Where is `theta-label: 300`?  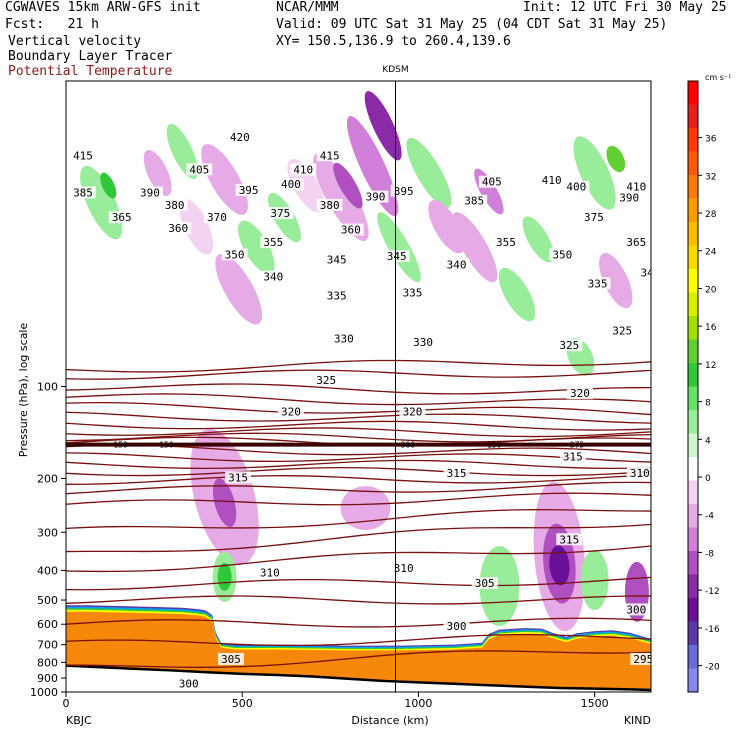 theta-label: 300 is located at coordinates (636, 609).